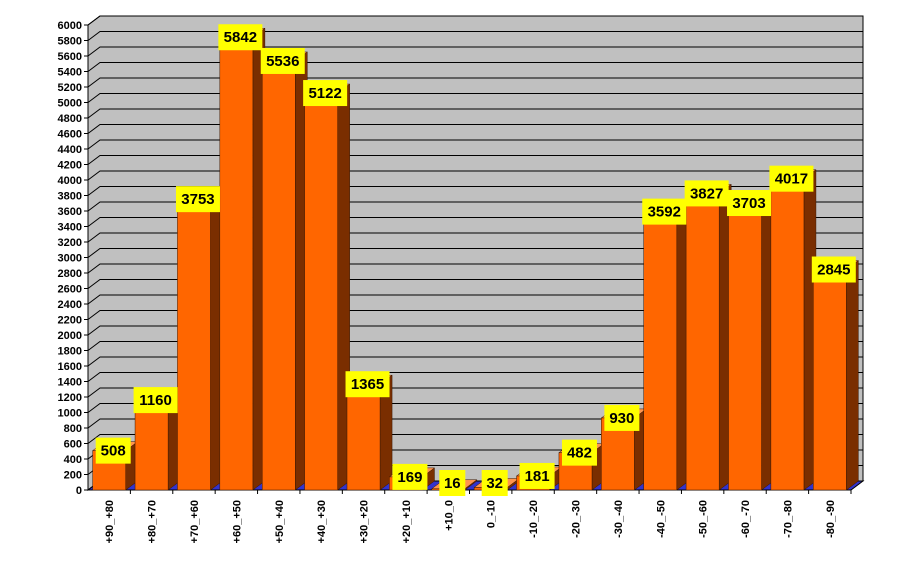  What do you see at coordinates (153, 521) in the screenshot?
I see `x-tick-label: +80_+70` at bounding box center [153, 521].